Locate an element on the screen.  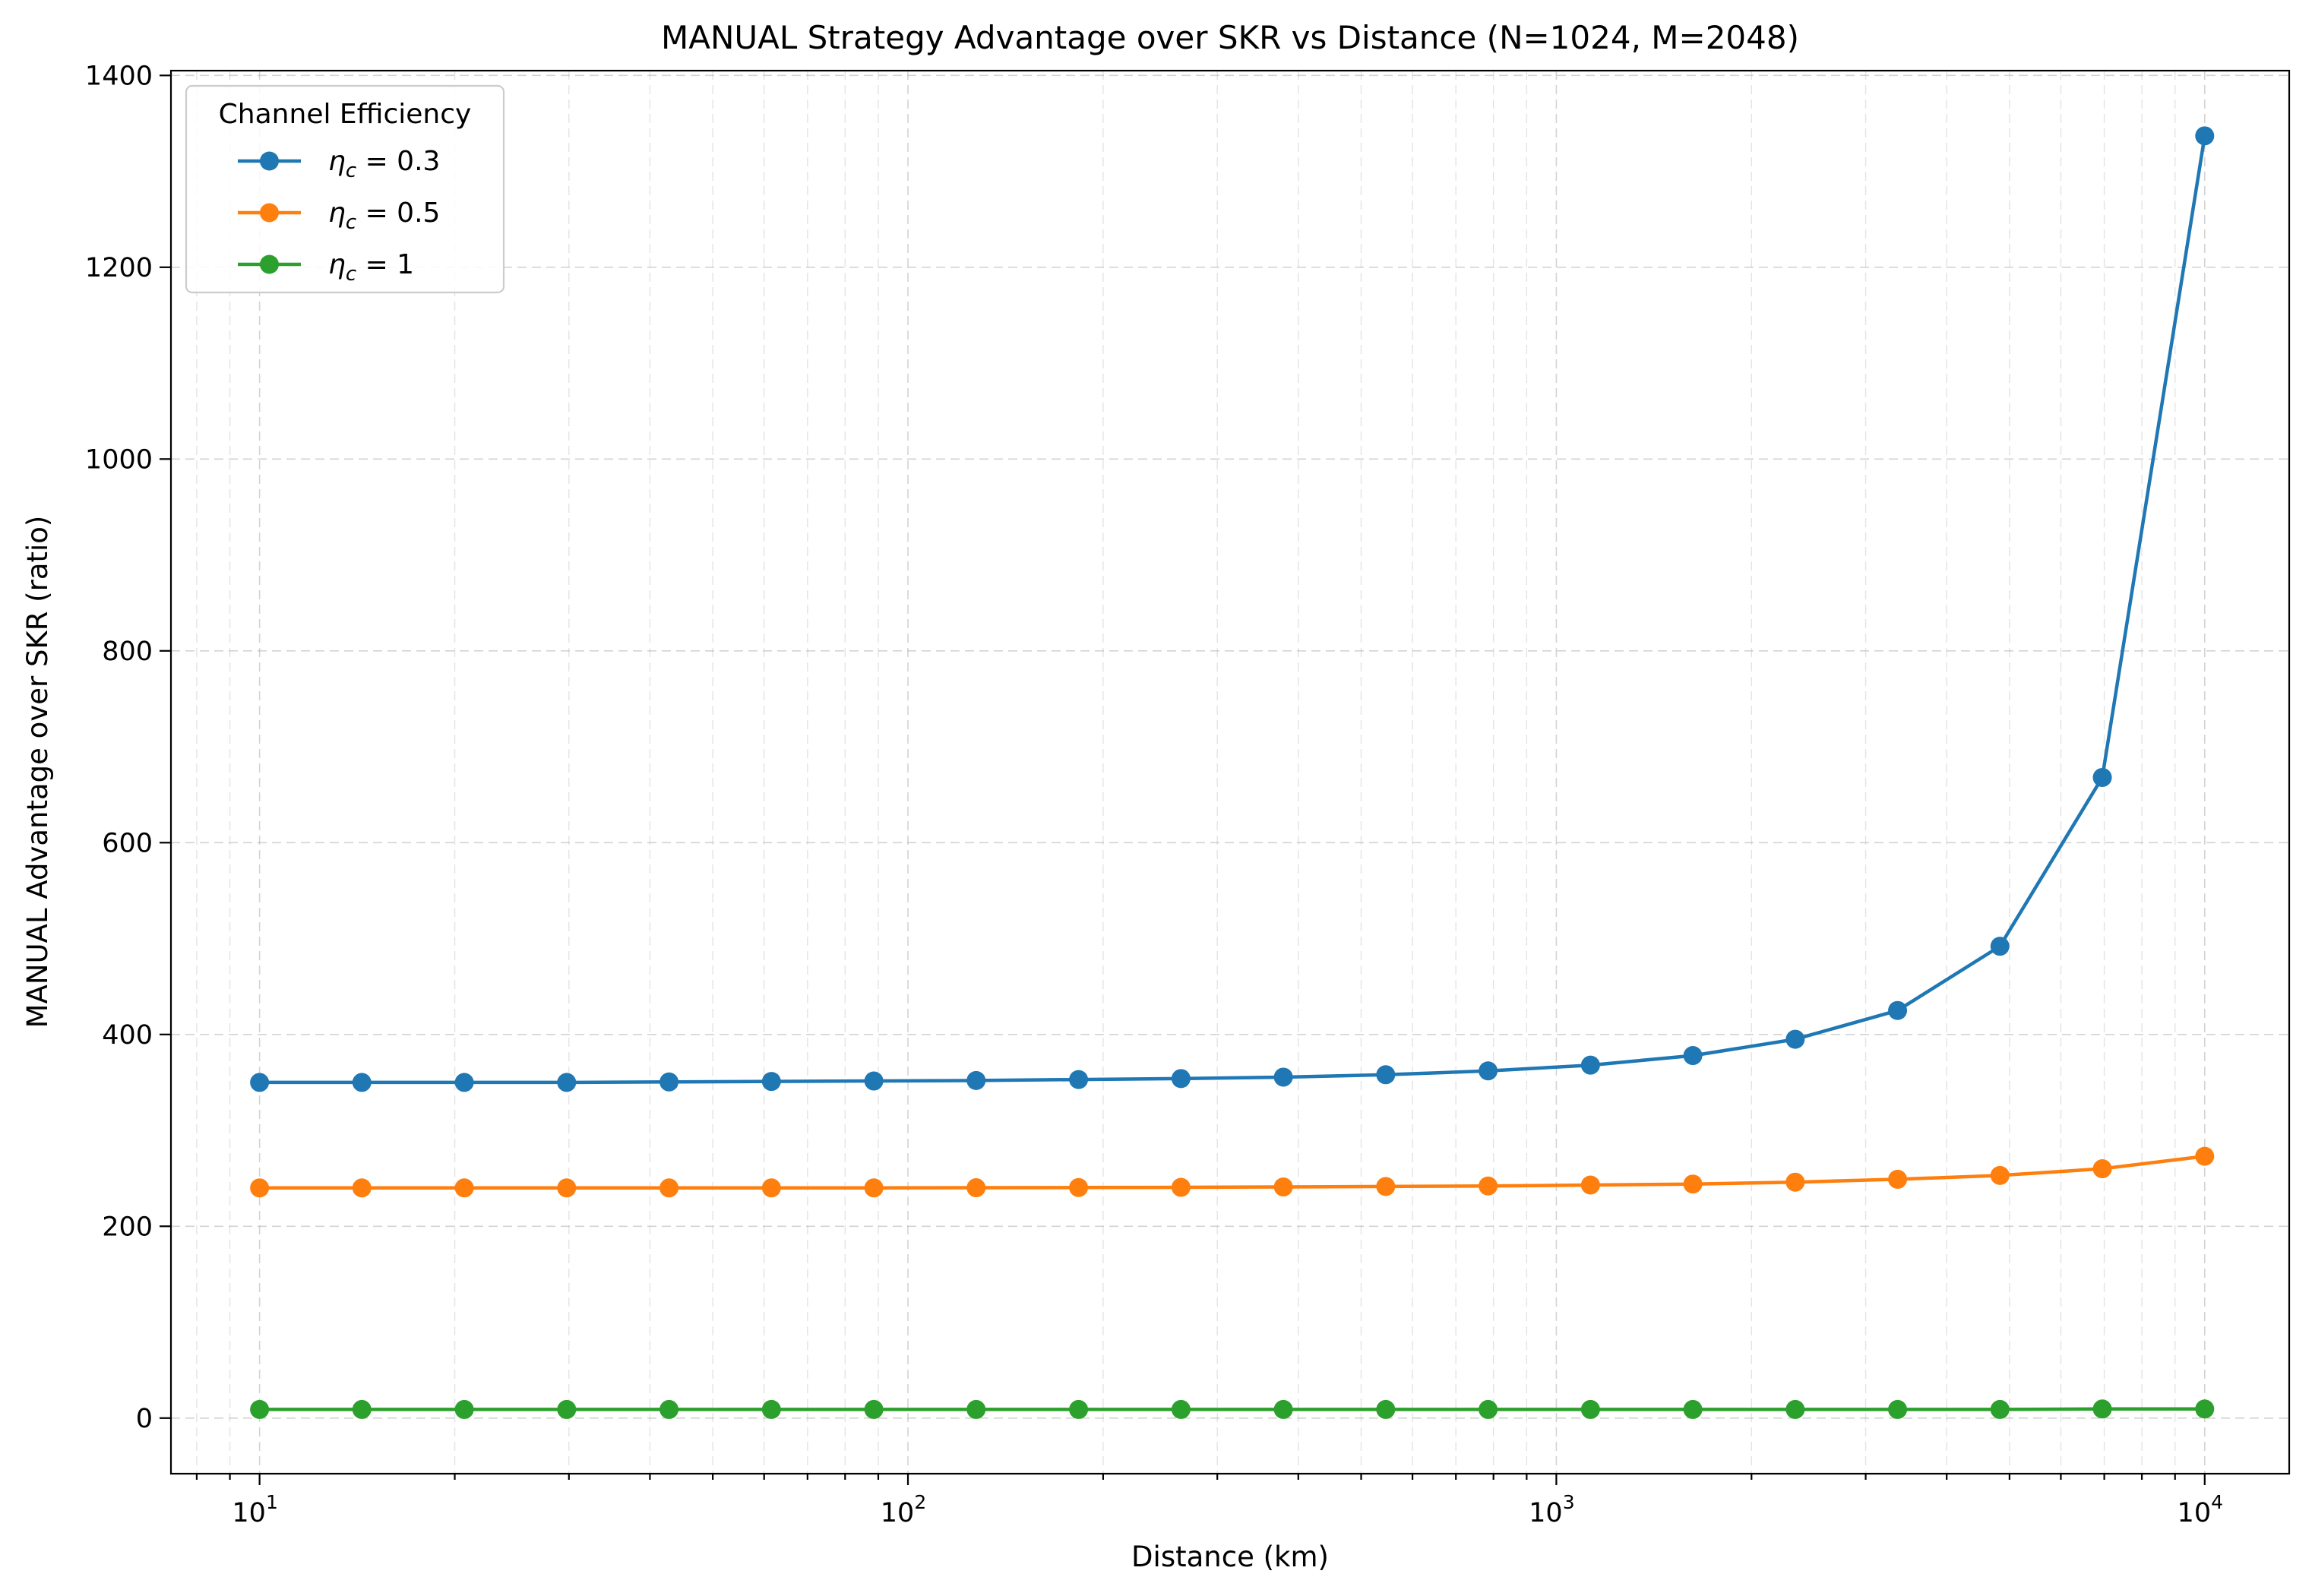
y-axis-label: MANUAL Advantage over SKR (ratio) is located at coordinates (37, 773).